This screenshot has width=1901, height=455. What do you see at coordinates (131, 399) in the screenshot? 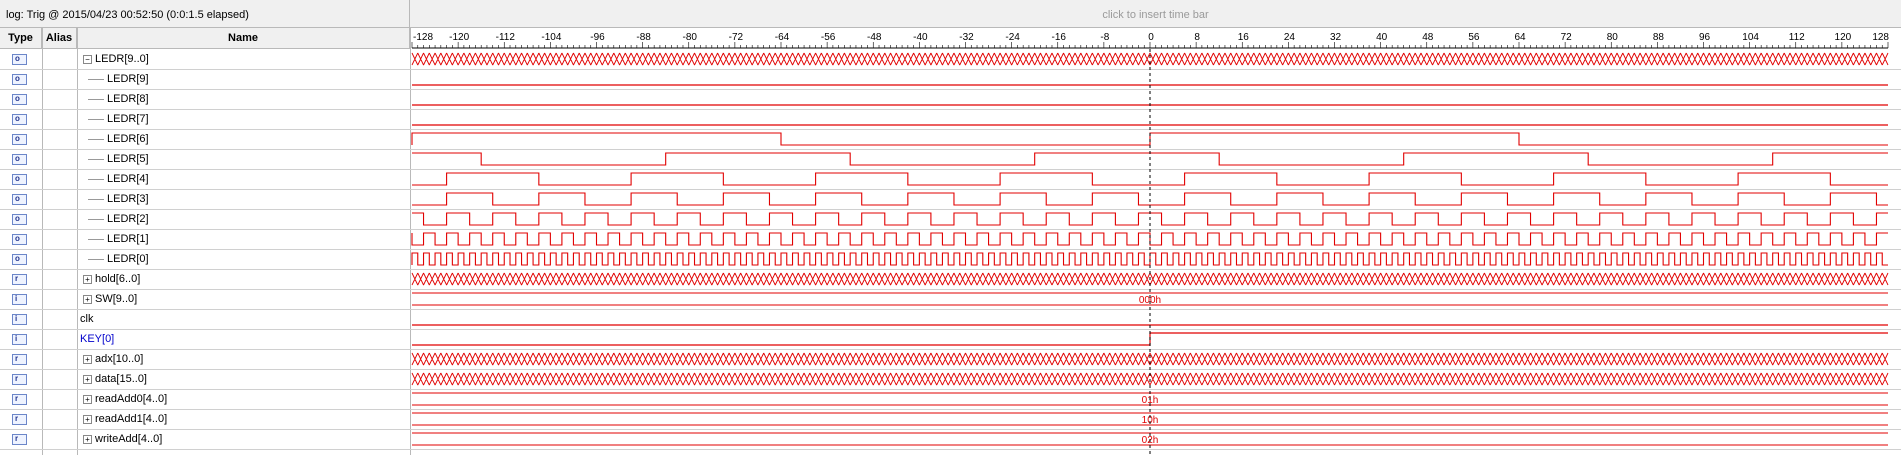
I see `signal-name: readAdd0[4..0]` at bounding box center [131, 399].